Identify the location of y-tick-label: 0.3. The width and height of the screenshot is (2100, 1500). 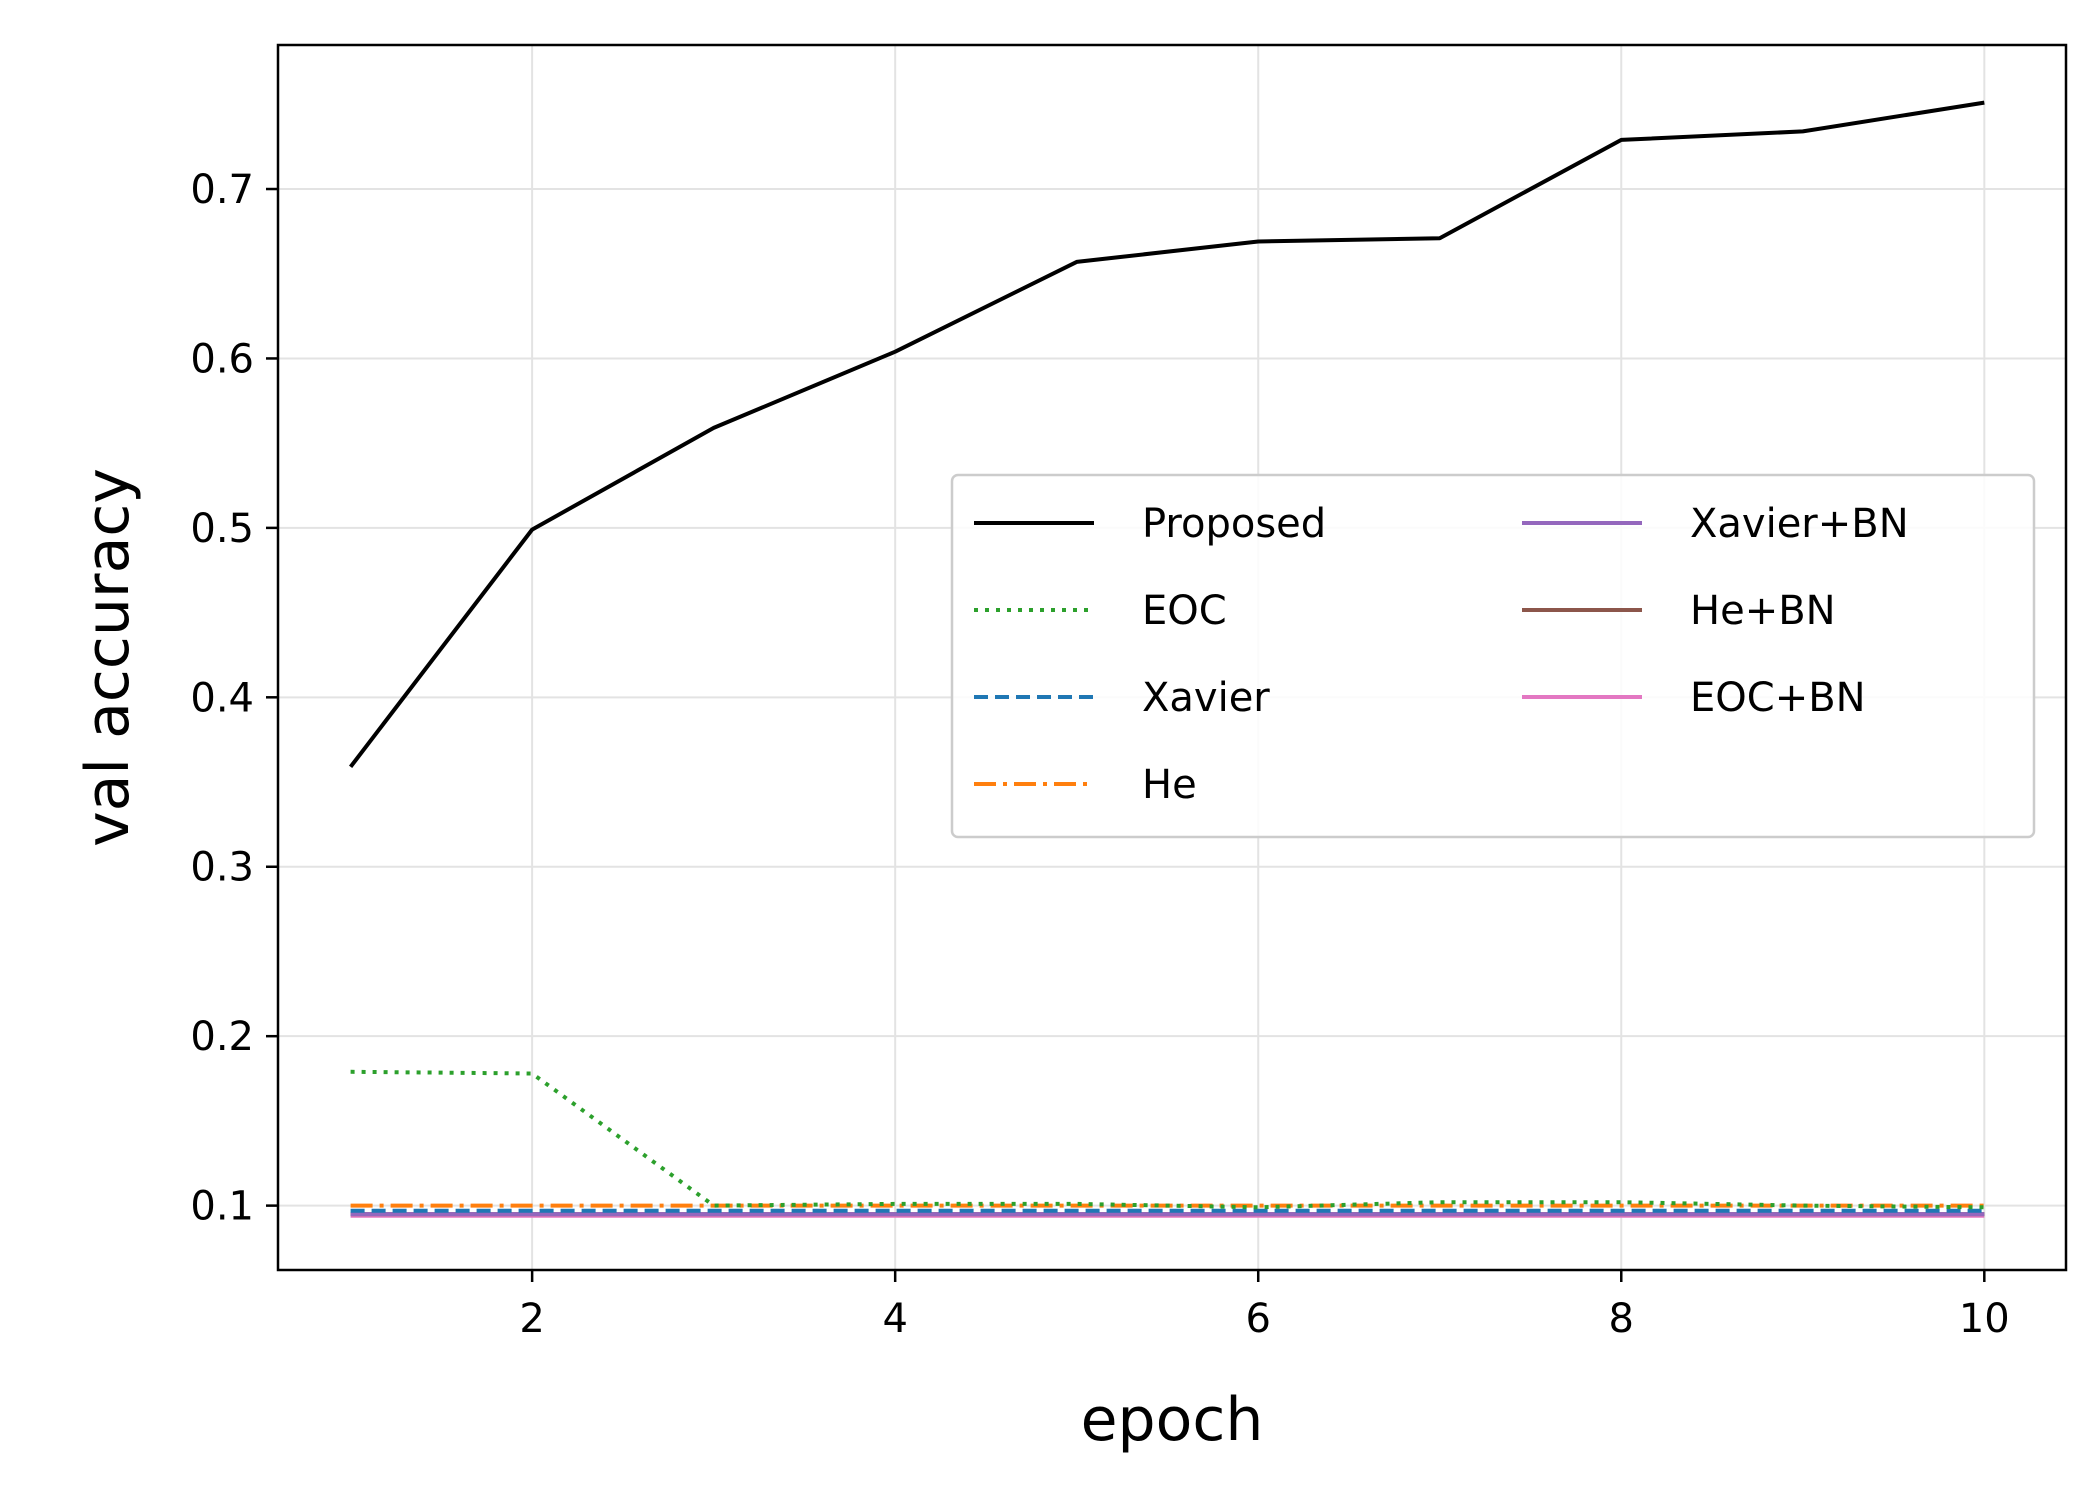
(222, 868).